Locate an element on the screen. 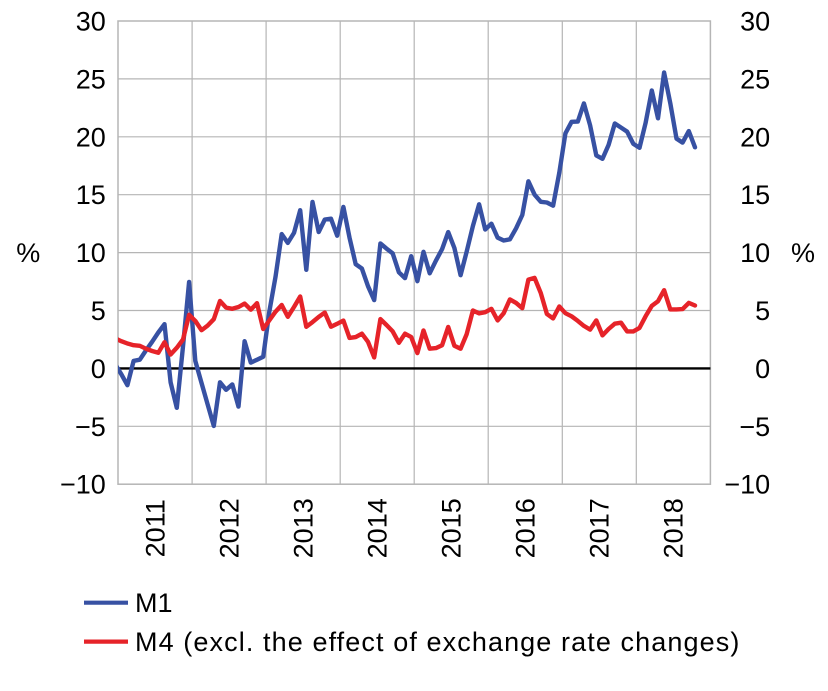 The height and width of the screenshot is (691, 828). svg-text: 2017 is located at coordinates (600, 528).